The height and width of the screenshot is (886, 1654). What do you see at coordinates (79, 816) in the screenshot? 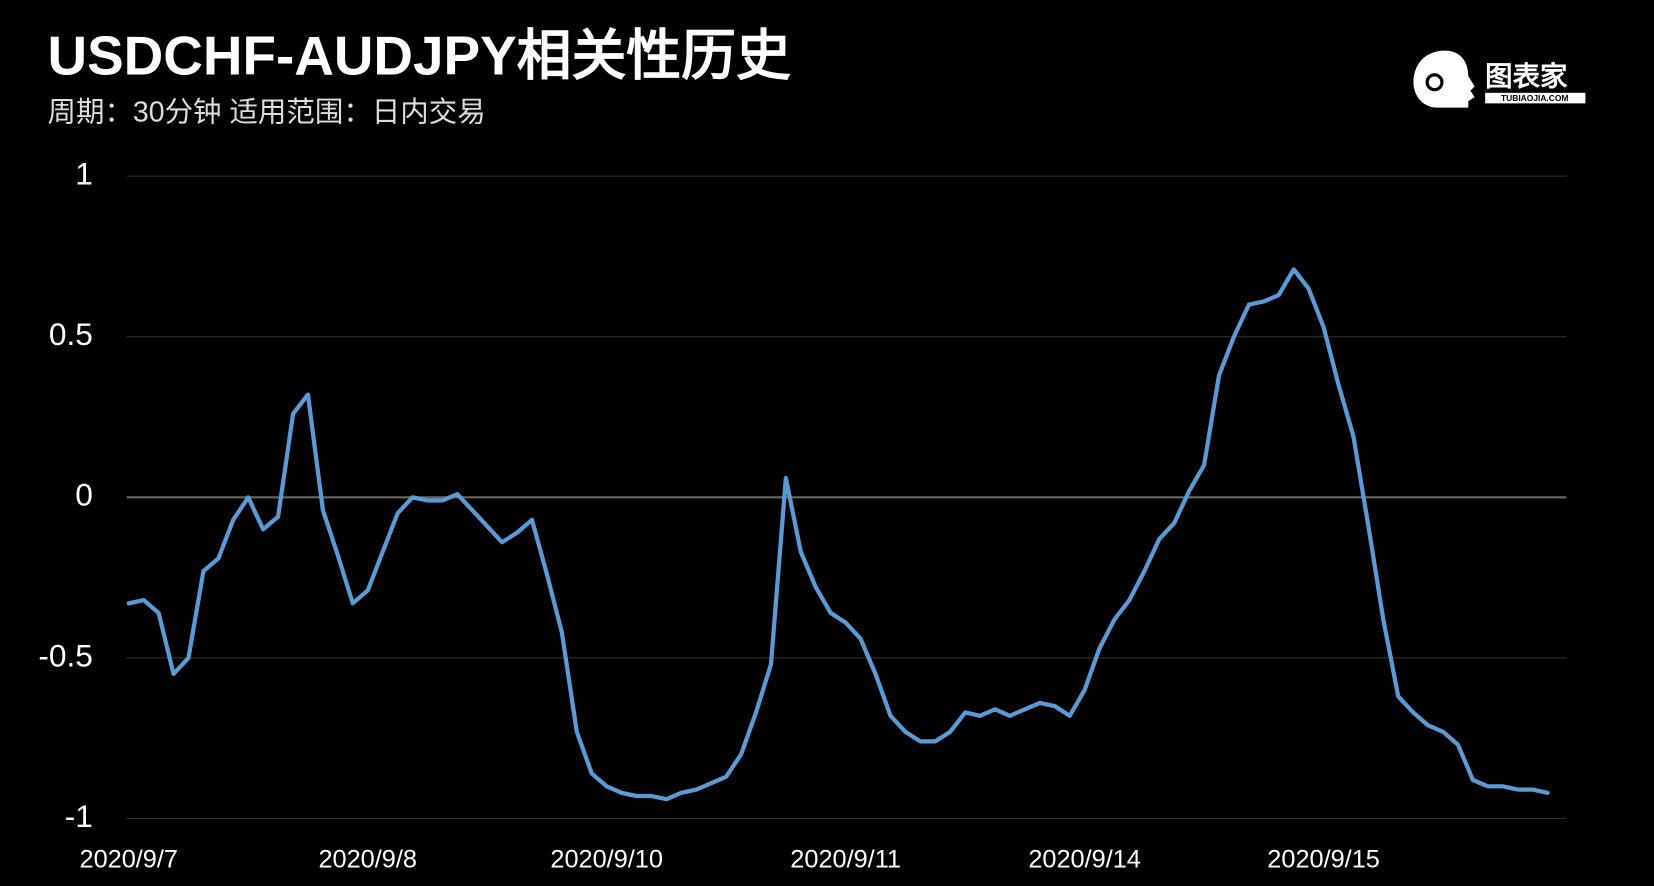
I see `y-tick-label: -1` at bounding box center [79, 816].